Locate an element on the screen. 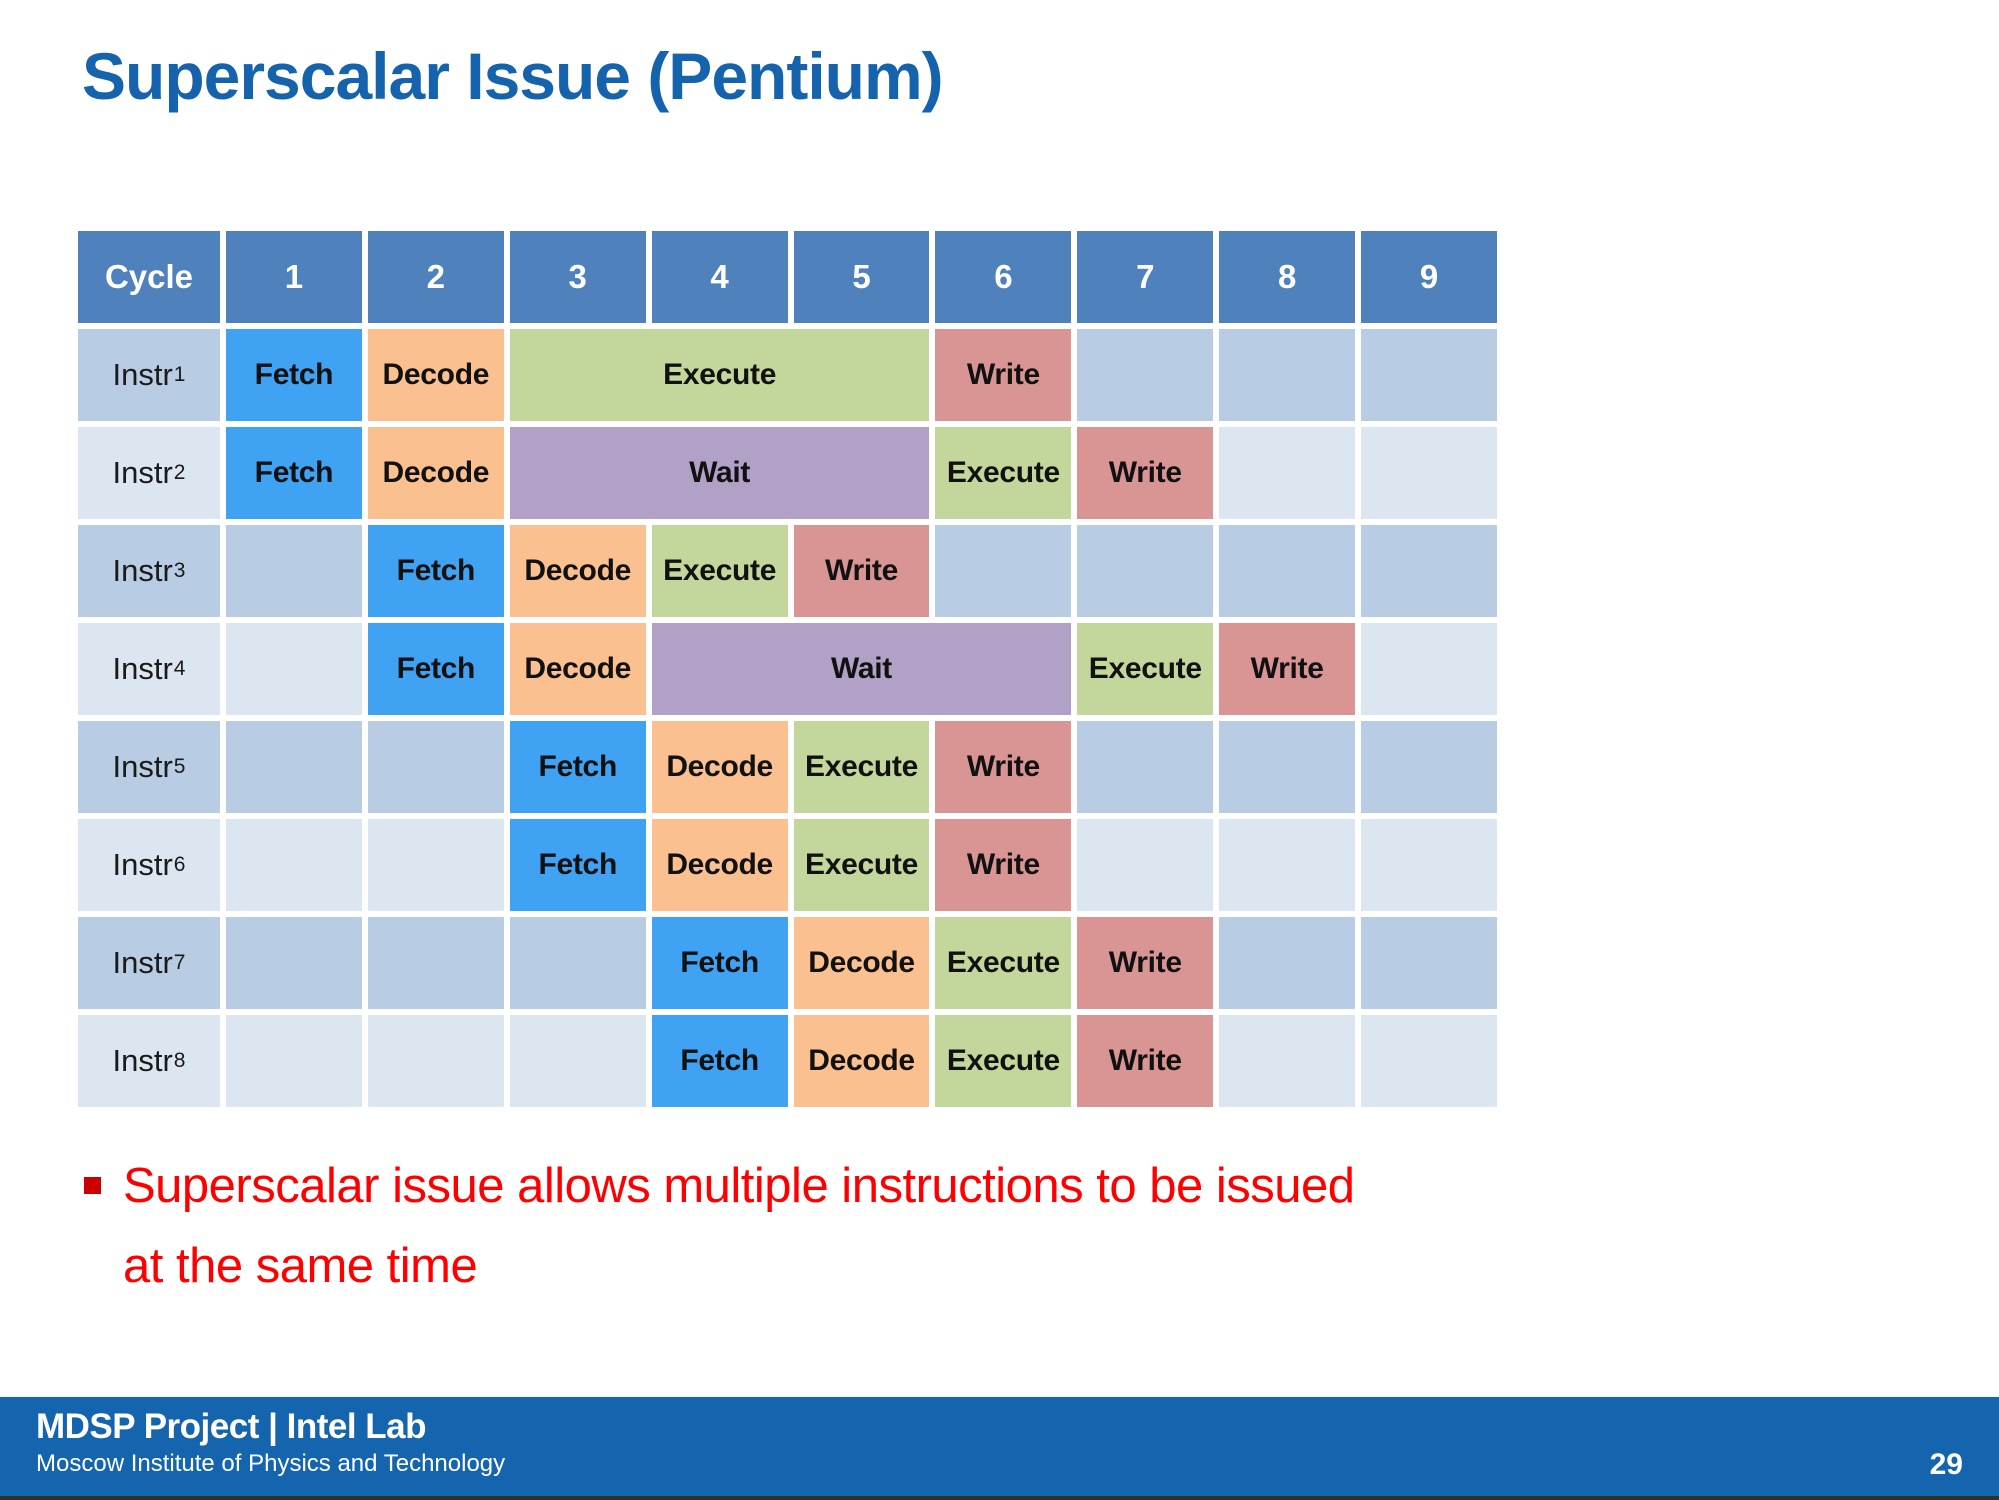  header-cell-2: 2 is located at coordinates (435, 277).